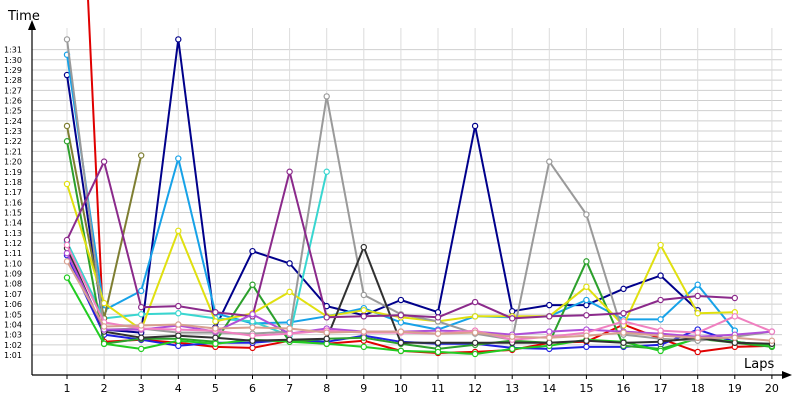 This screenshot has width=800, height=400. What do you see at coordinates (475, 388) in the screenshot?
I see `x-tick-label: 12` at bounding box center [475, 388].